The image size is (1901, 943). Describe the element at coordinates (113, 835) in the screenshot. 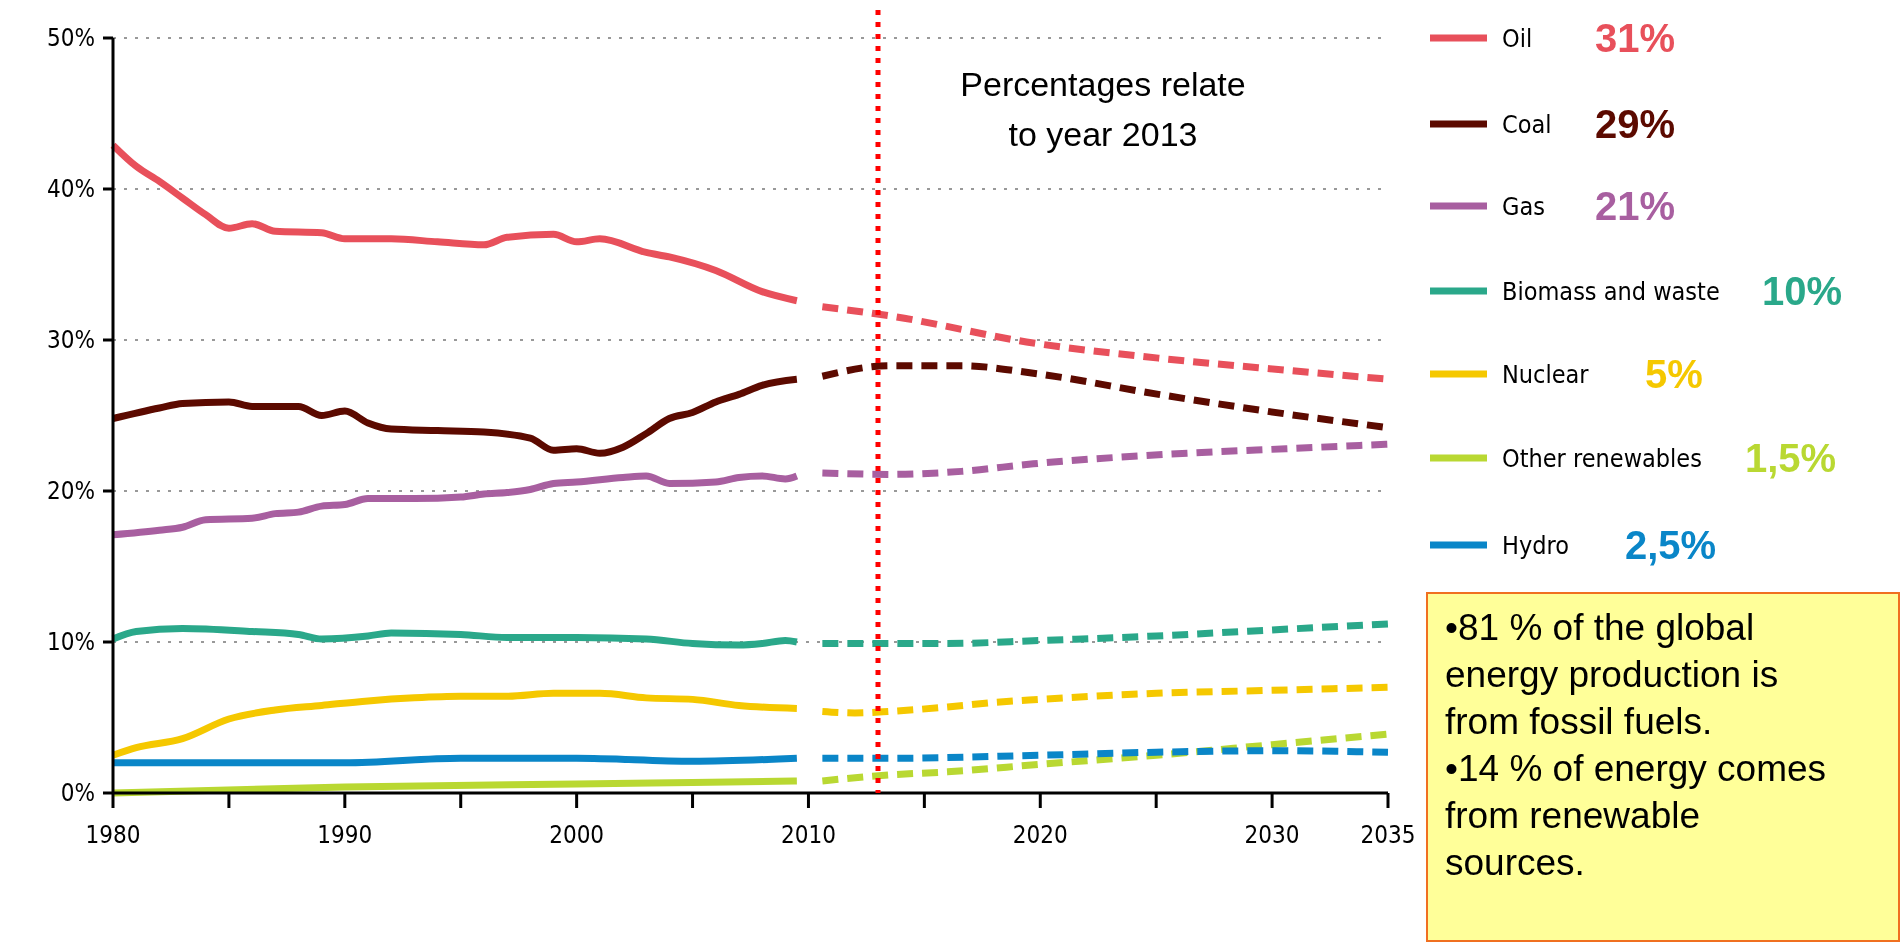

I see `x-tick-label: 1980` at that location.